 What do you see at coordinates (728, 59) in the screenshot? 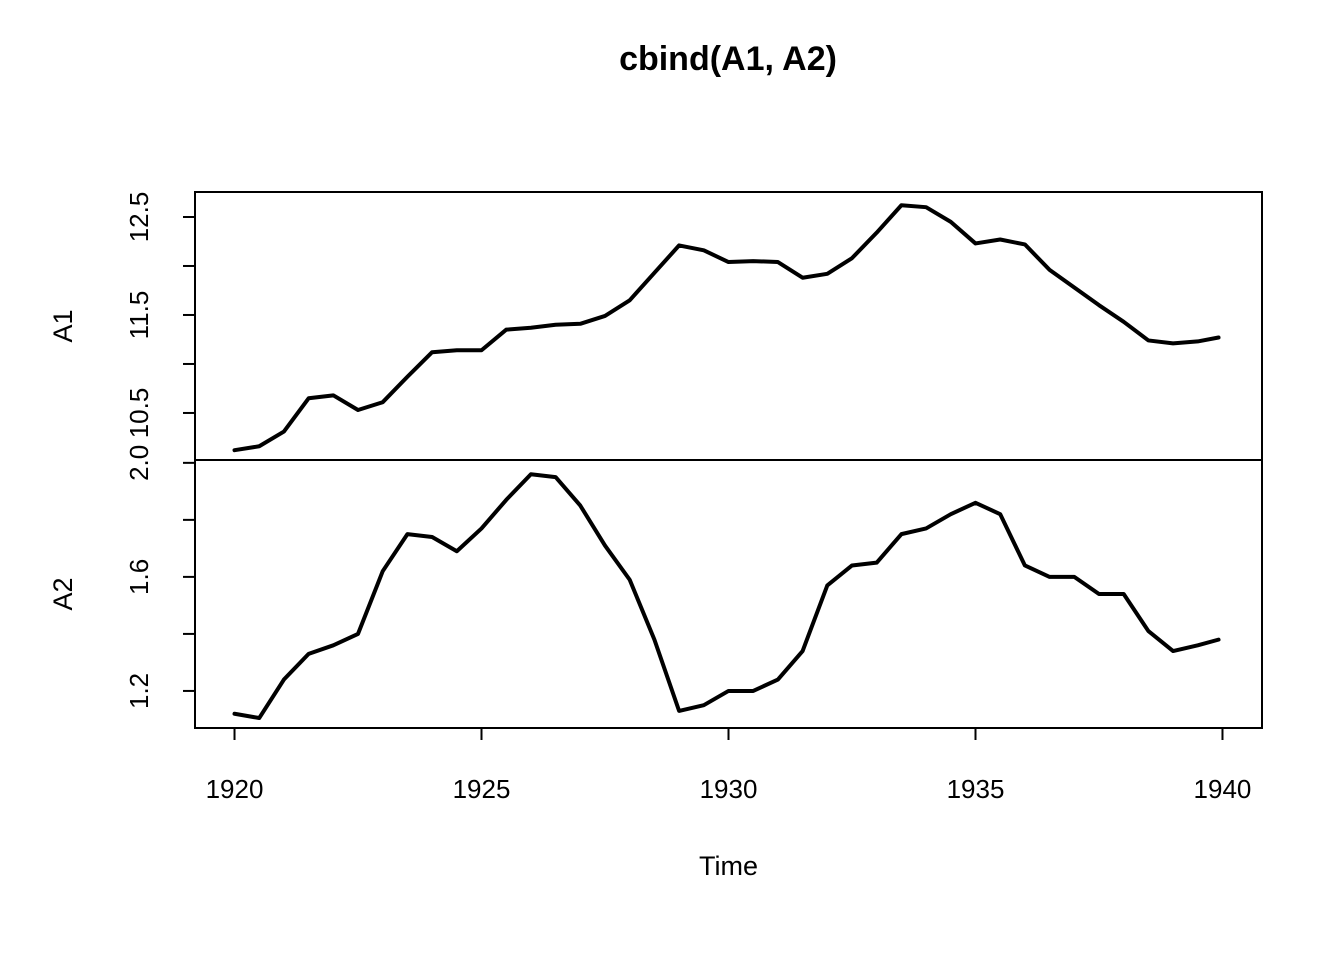
I see `chart-title: cbind(A1, A2)` at bounding box center [728, 59].